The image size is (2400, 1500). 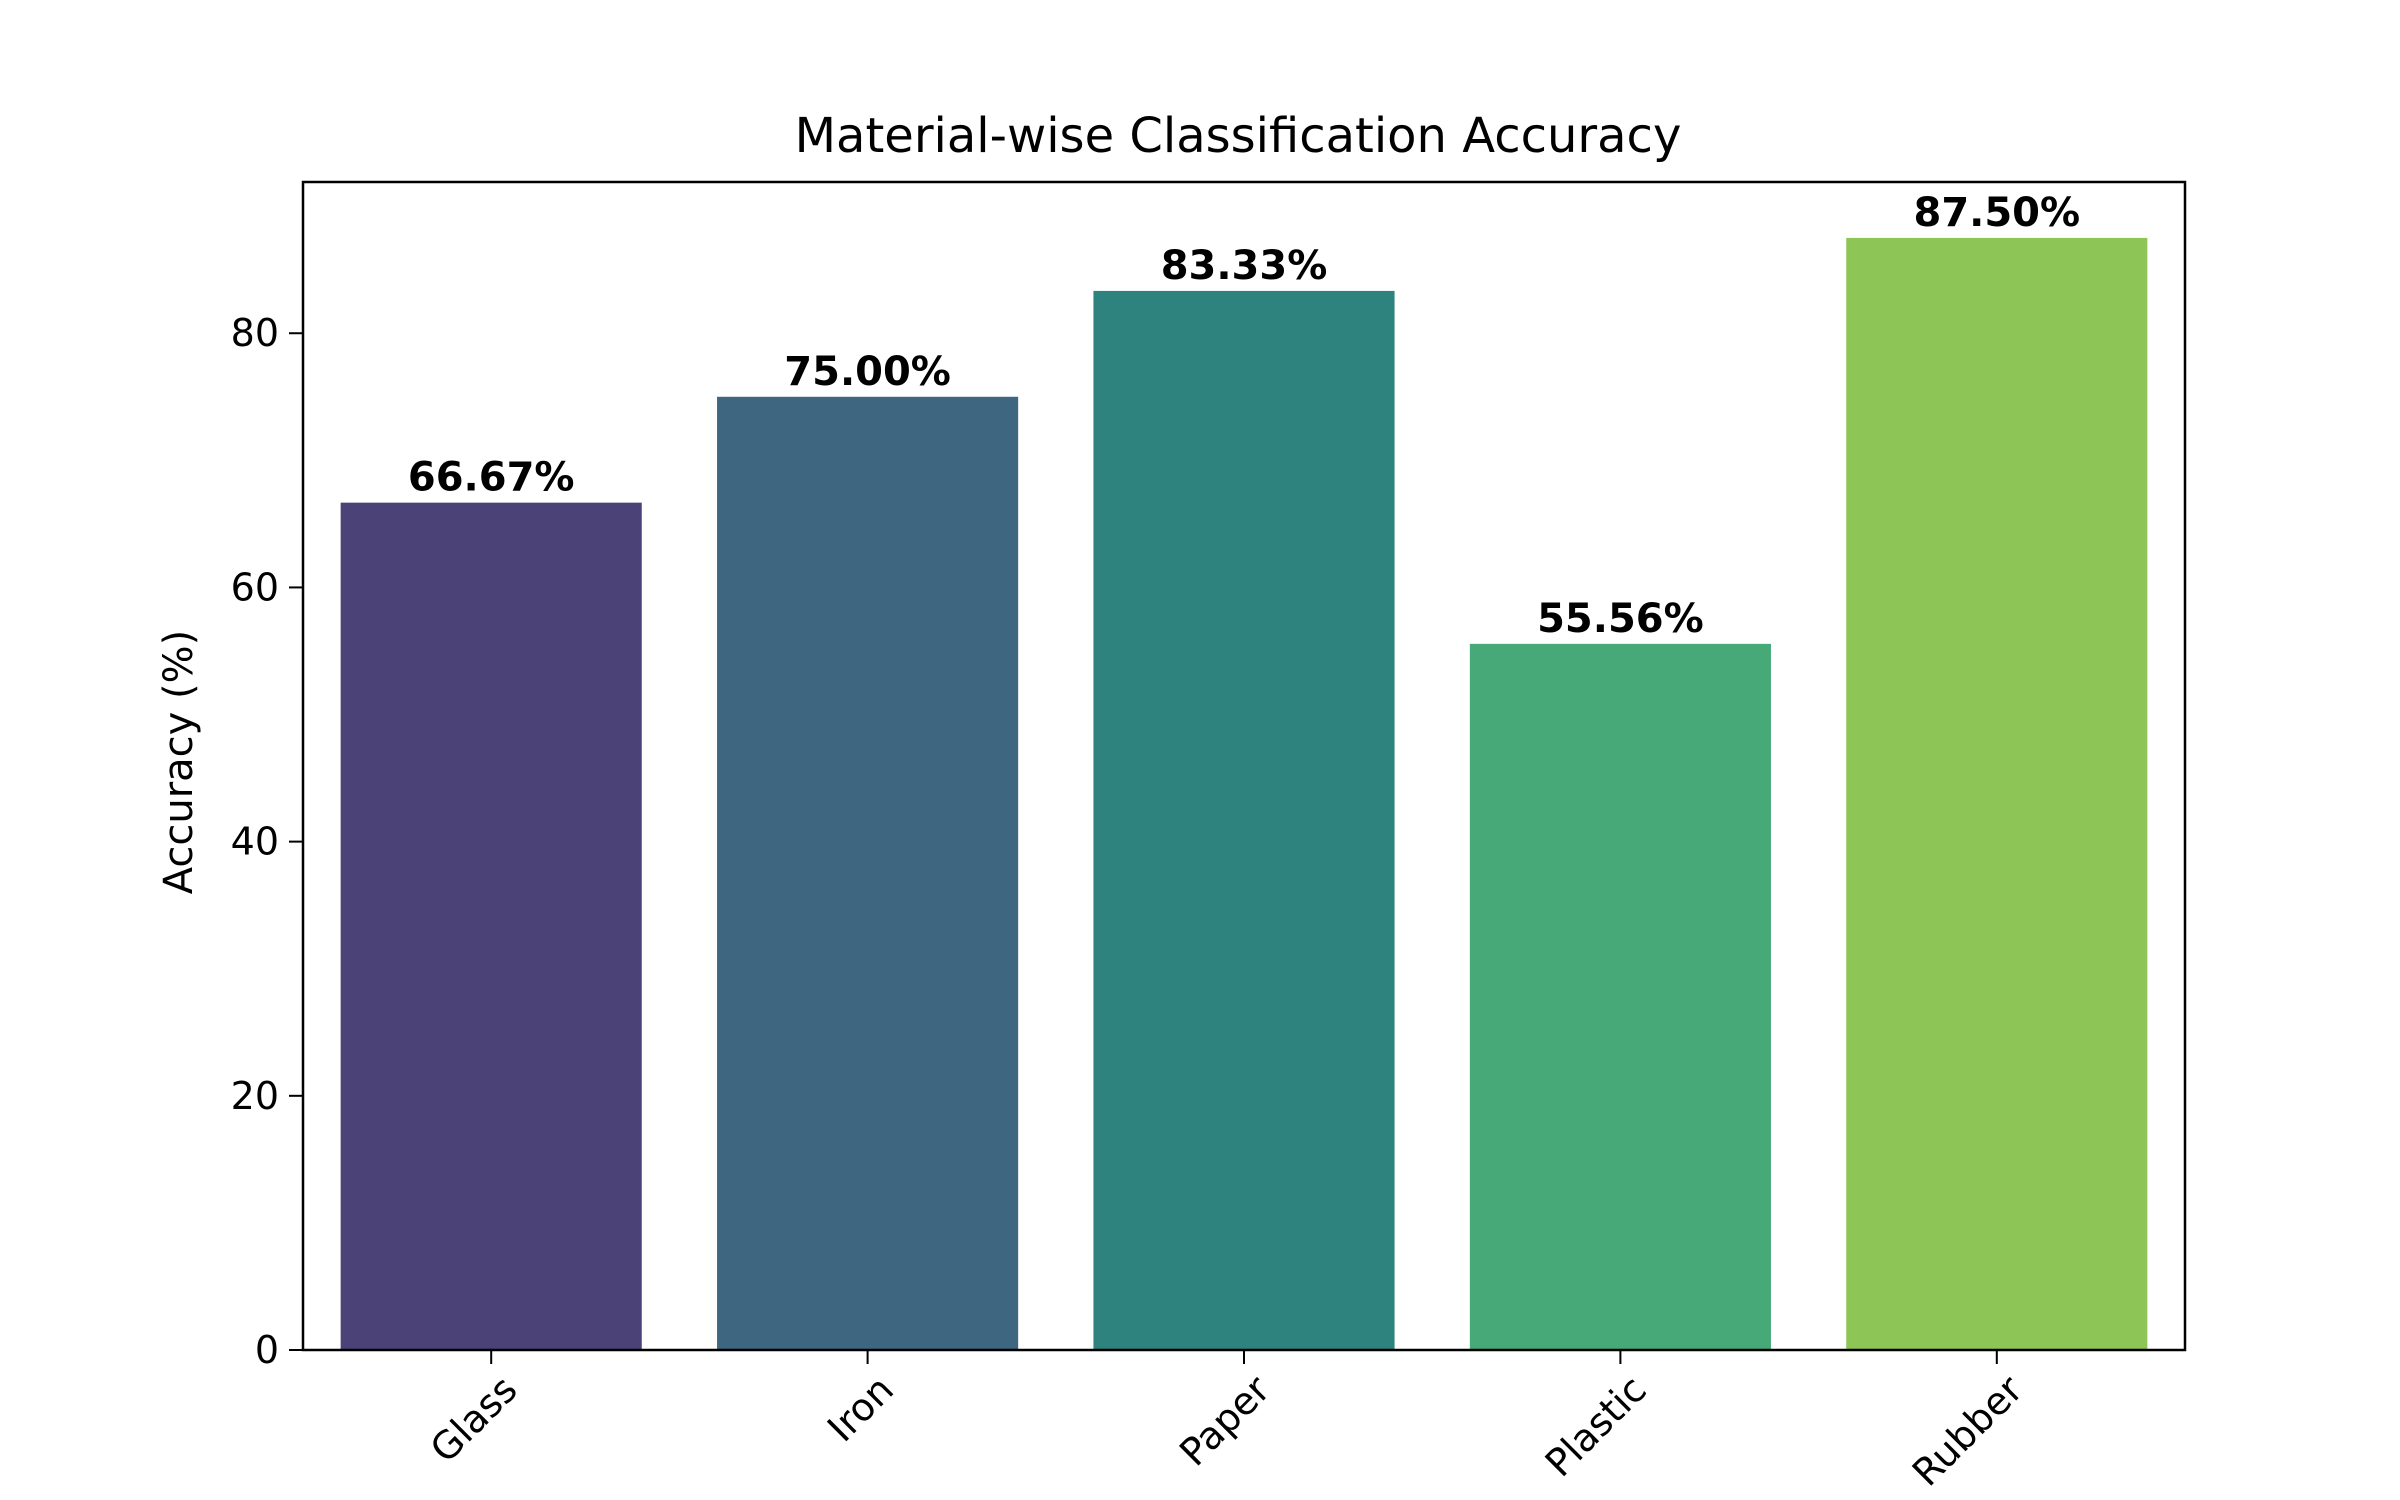 I want to click on y-tick-label: 60, so click(x=255, y=587).